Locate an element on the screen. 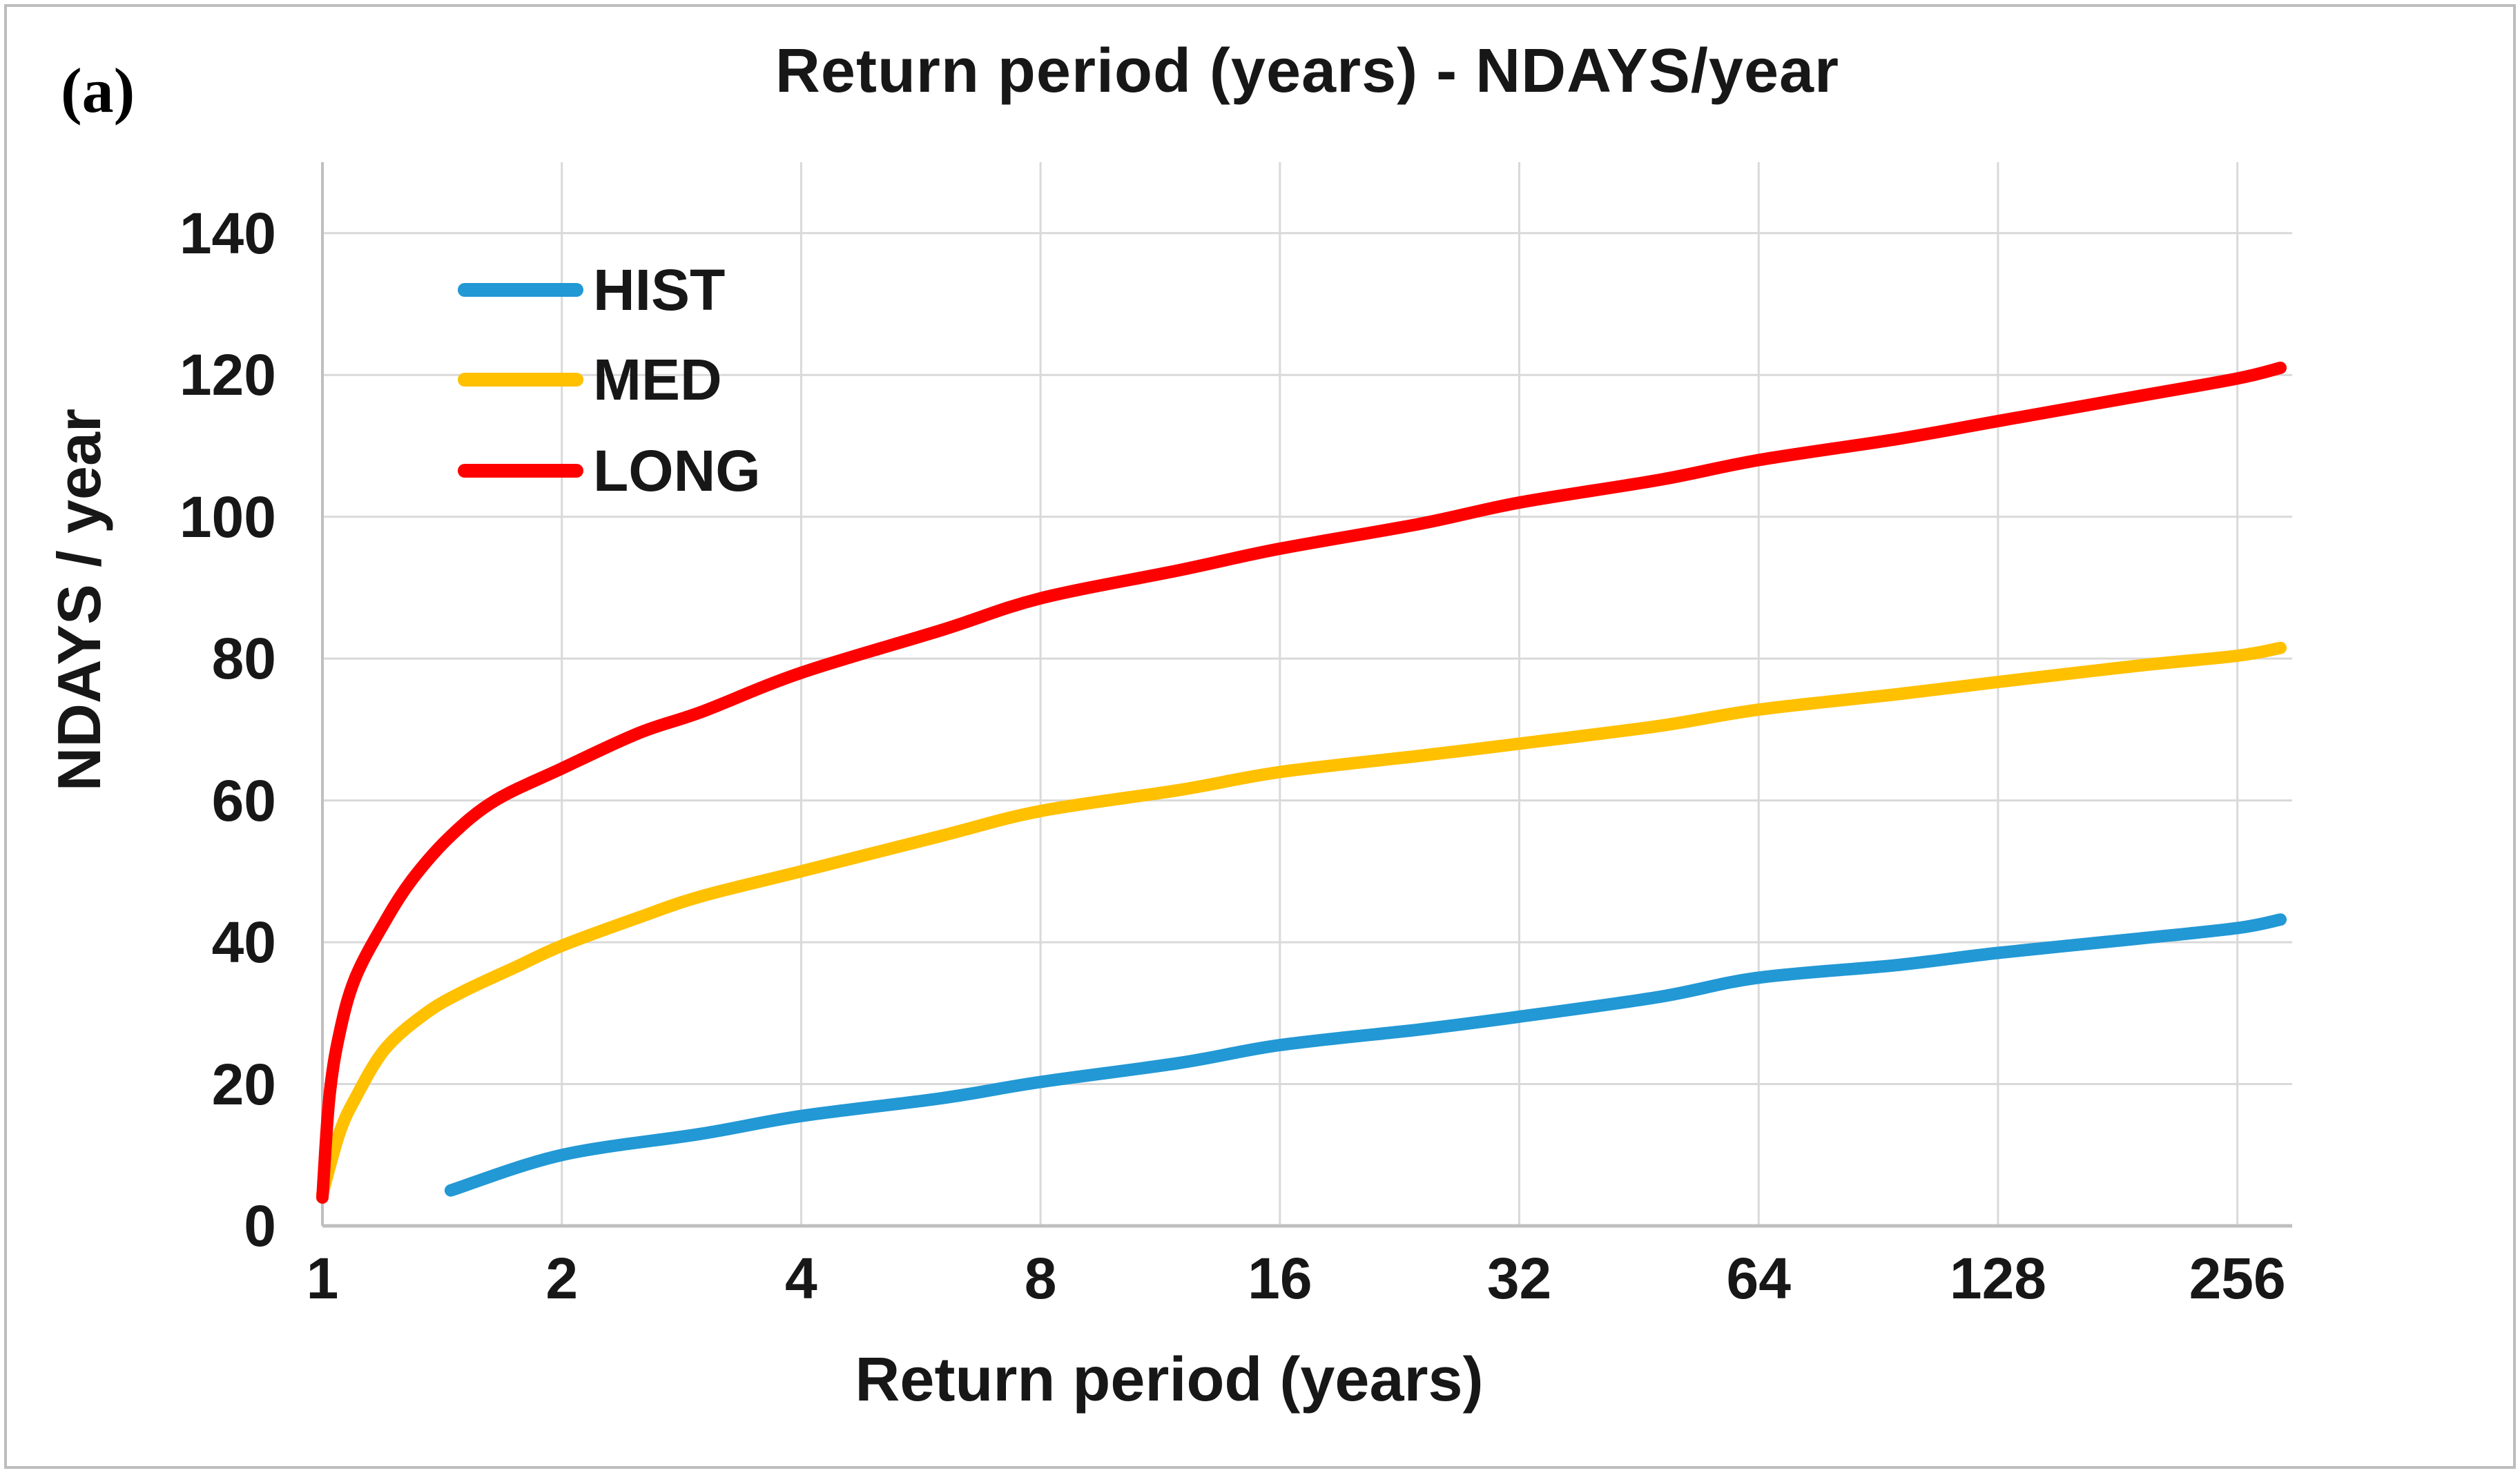 The height and width of the screenshot is (1473, 2520). x-tick-label: 128 is located at coordinates (1998, 1279).